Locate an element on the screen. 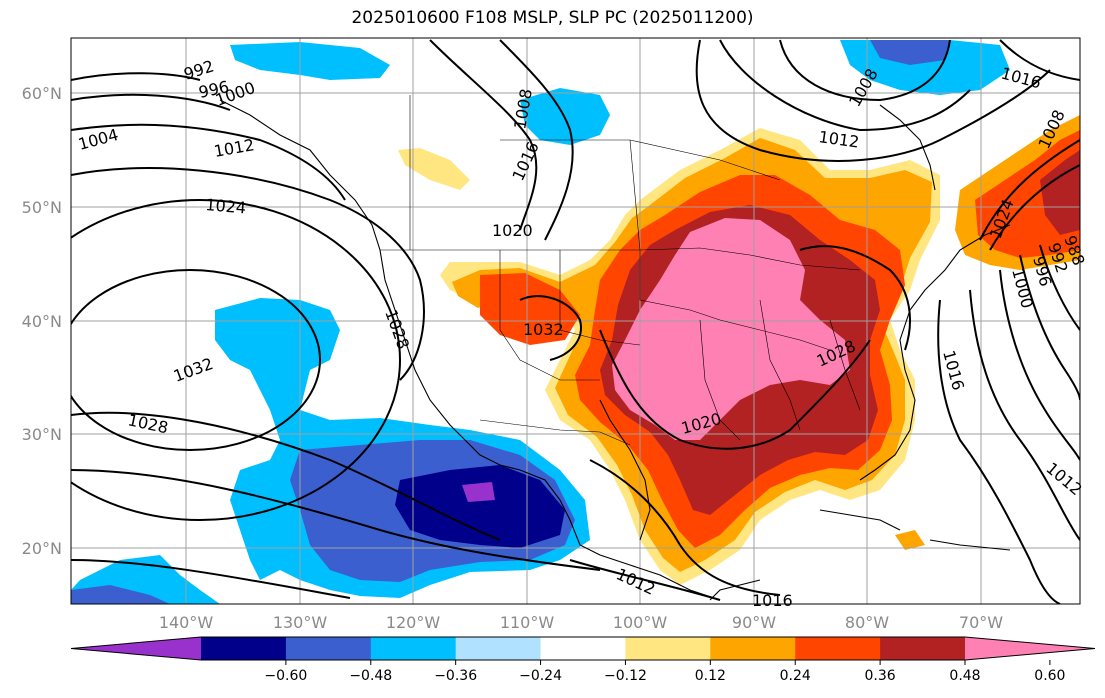 The width and height of the screenshot is (1105, 698). colorbar-tick-label: 0.36 is located at coordinates (880, 676).